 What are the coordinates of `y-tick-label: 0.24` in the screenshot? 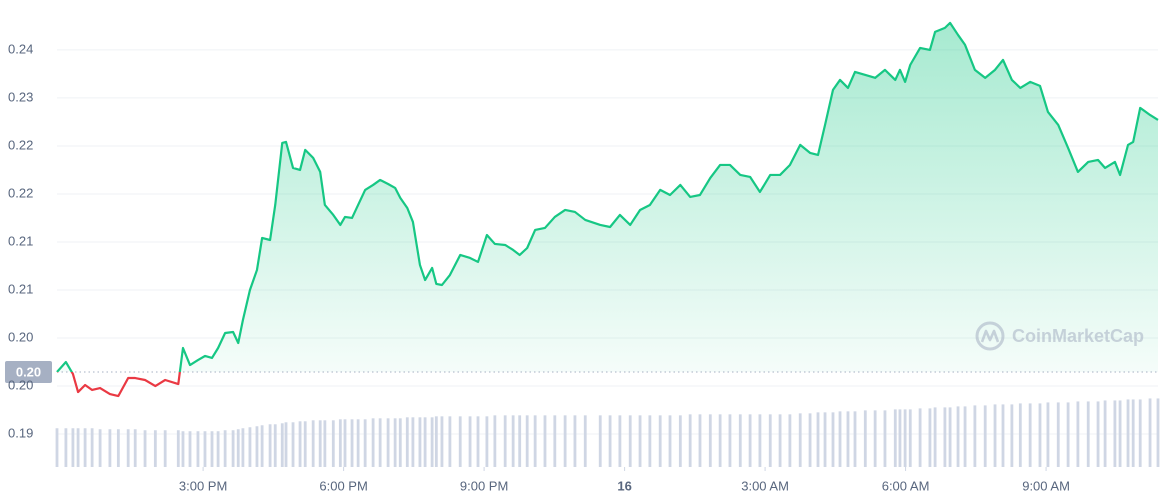 It's located at (20, 48).